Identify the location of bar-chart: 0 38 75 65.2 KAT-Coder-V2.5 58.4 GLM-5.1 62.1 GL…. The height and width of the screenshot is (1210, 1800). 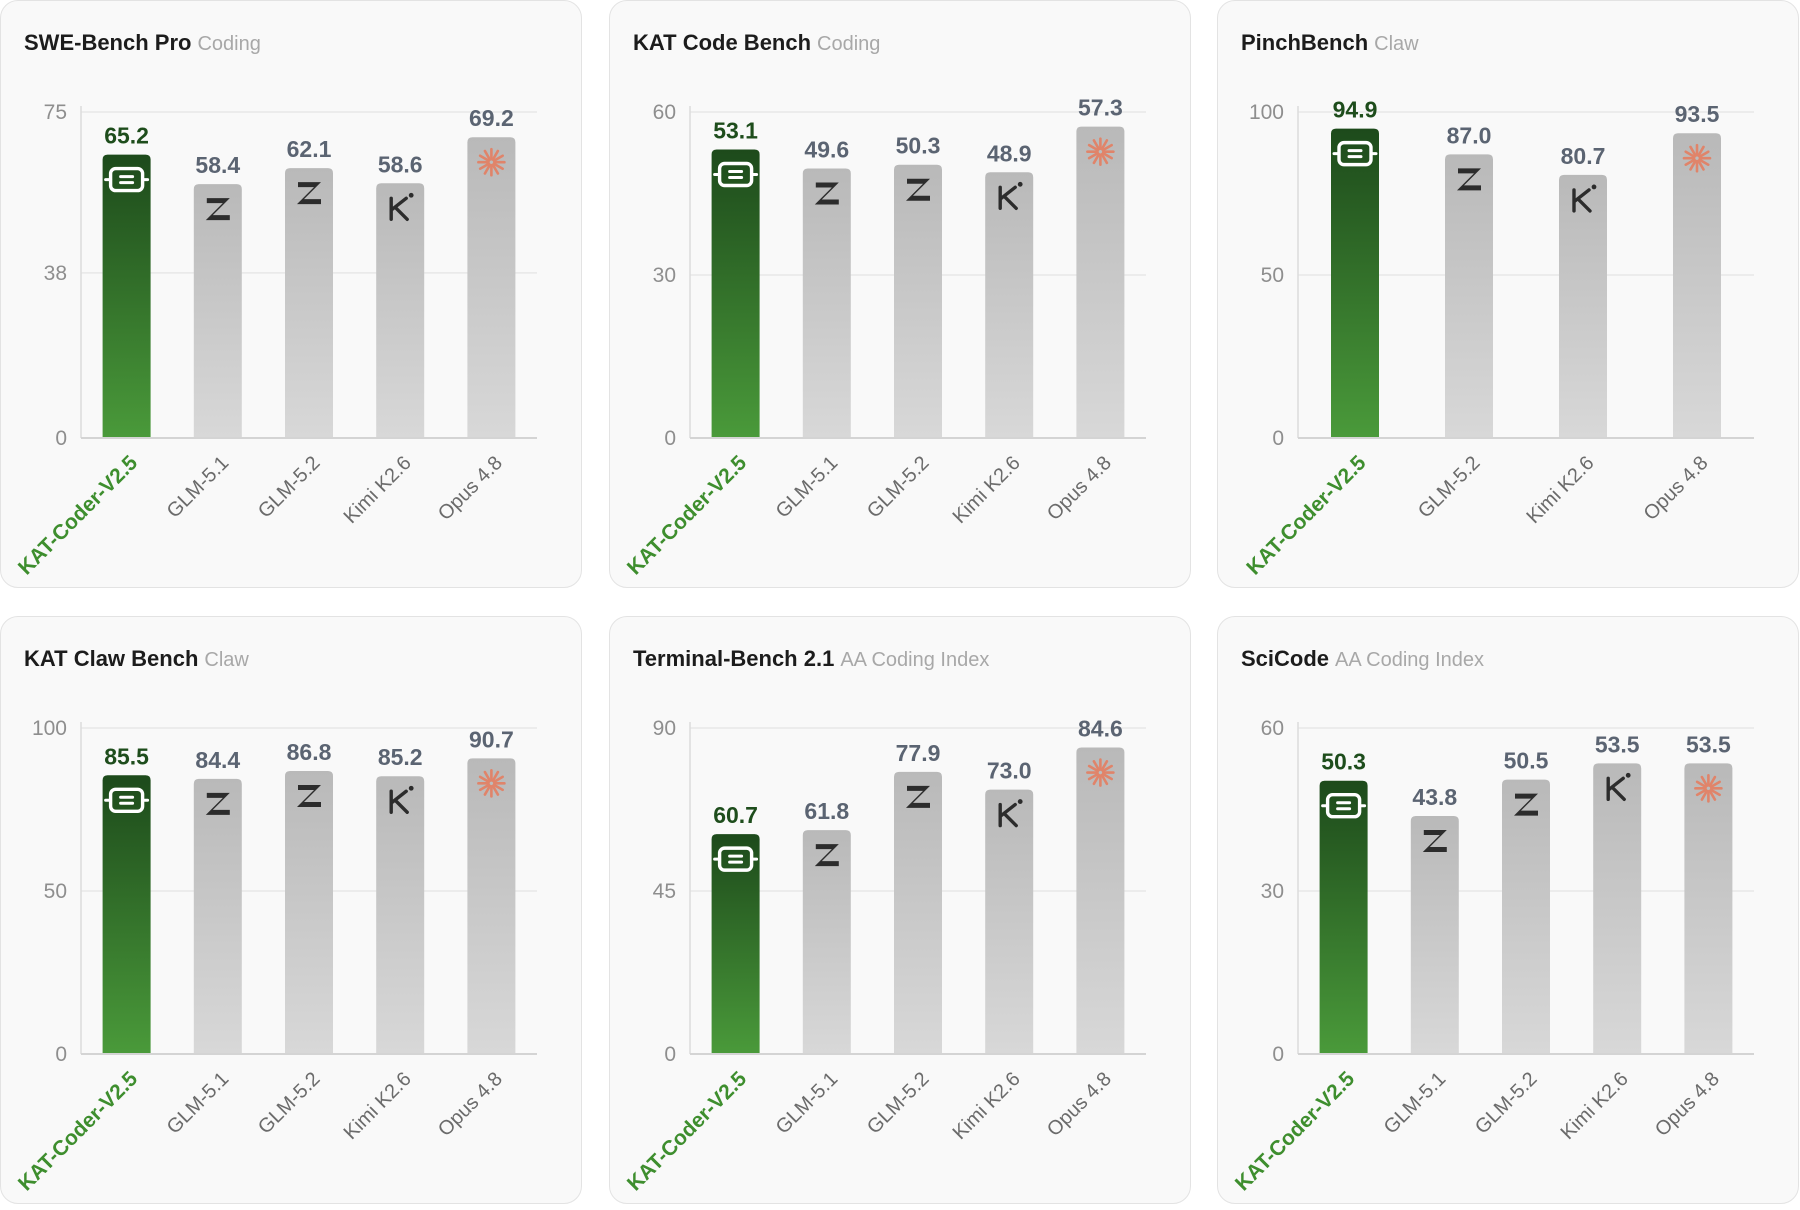
(275, 340).